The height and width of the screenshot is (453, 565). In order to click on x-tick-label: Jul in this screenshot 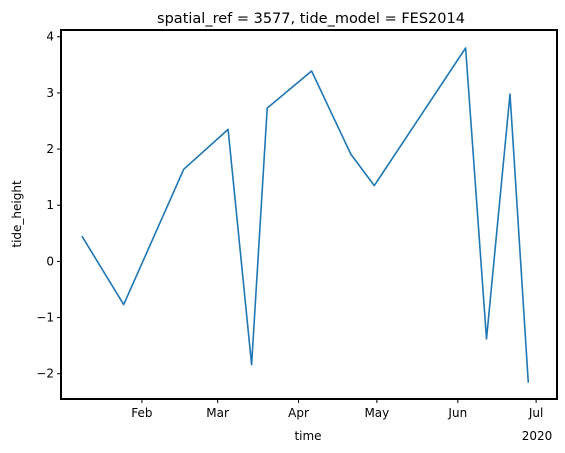, I will do `click(535, 413)`.